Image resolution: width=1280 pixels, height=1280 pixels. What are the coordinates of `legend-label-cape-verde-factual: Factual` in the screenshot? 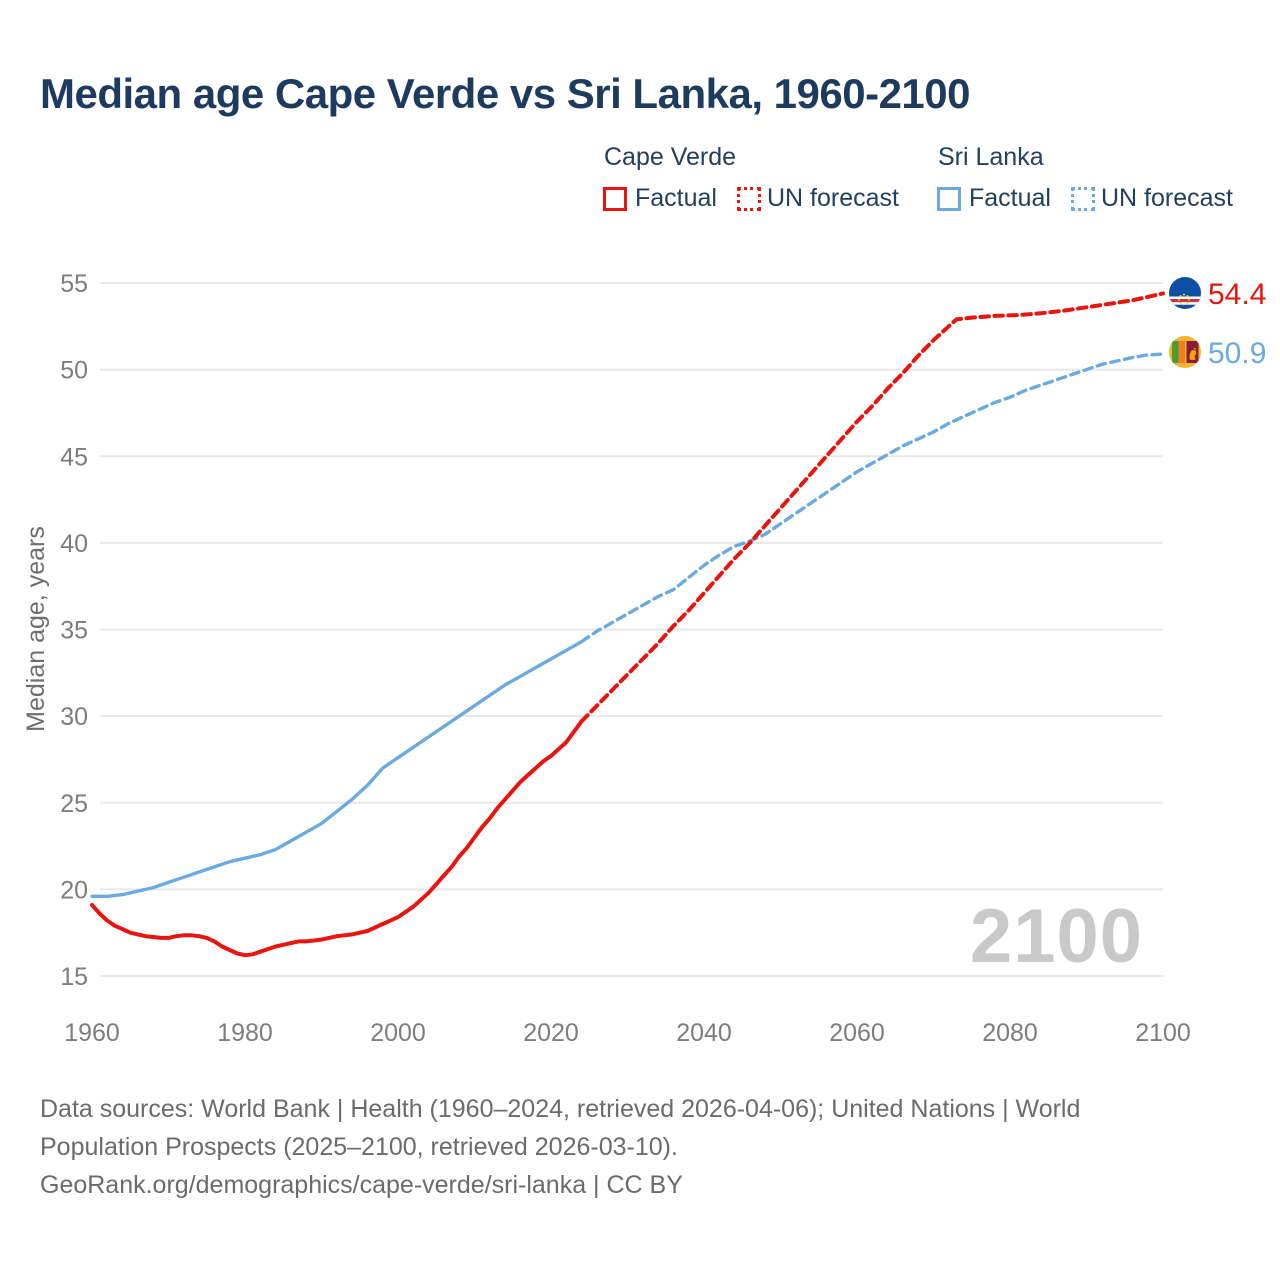 It's located at (676, 198).